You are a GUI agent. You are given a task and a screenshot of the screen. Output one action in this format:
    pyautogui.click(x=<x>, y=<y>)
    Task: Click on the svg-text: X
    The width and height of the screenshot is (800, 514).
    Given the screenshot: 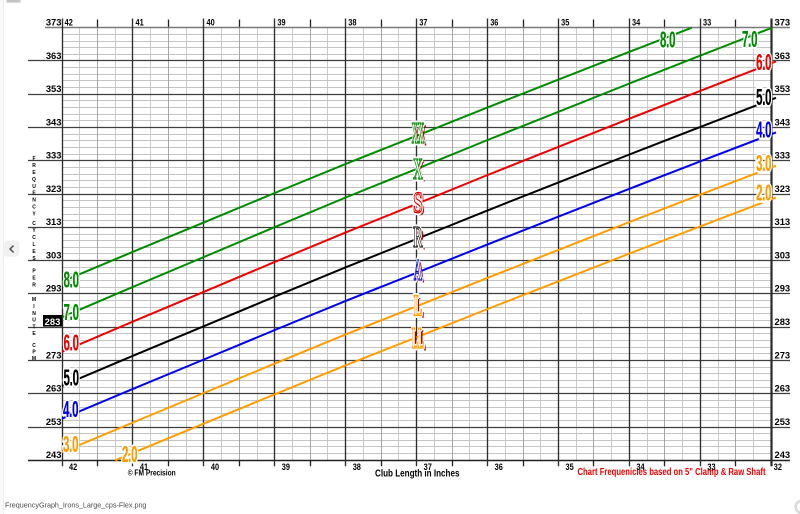 What is the action you would take?
    pyautogui.click(x=418, y=168)
    